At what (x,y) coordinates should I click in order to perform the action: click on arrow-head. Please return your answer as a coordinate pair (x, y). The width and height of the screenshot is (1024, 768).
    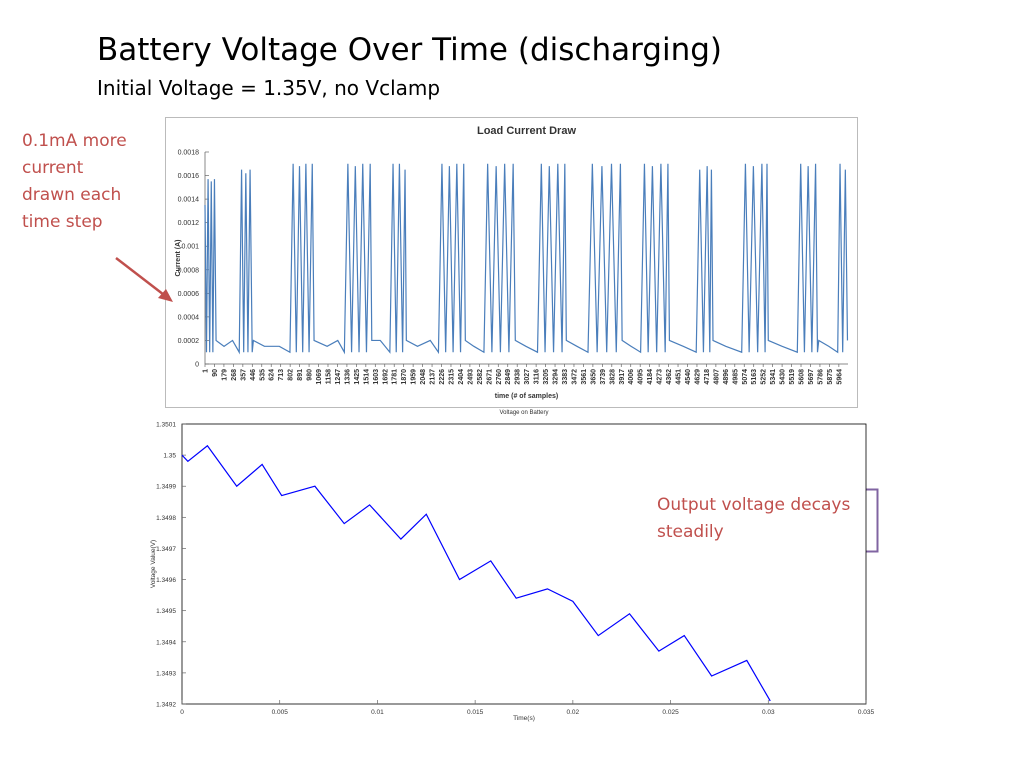
    Looking at the image, I should click on (165, 295).